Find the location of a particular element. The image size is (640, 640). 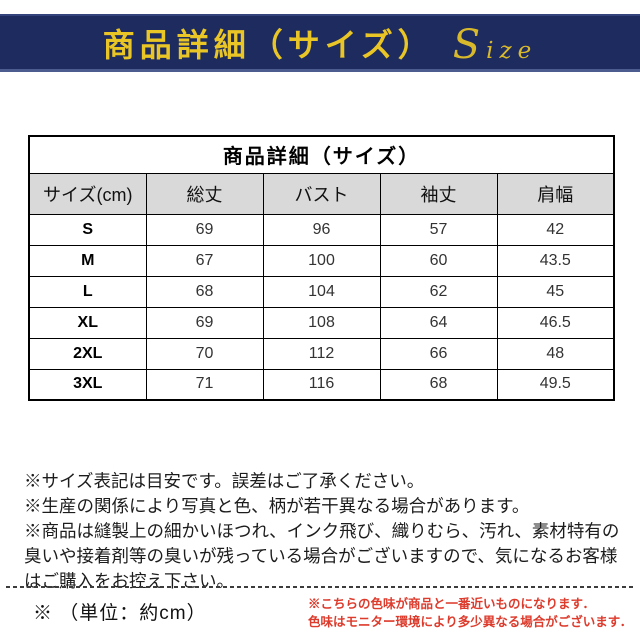

banner-title: 商品詳細（サイズ） is located at coordinates (268, 44).